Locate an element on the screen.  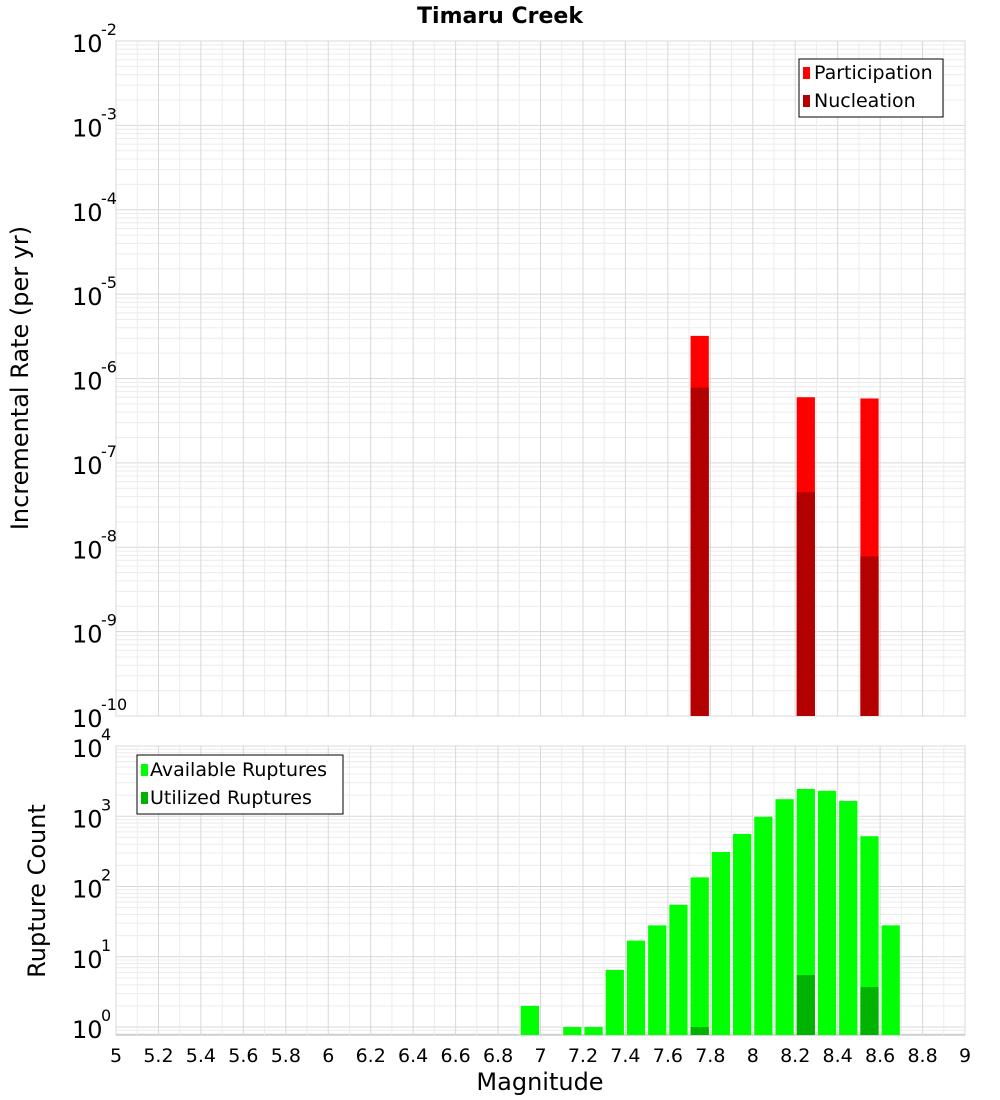
magnitude-tick-label: 5.2 is located at coordinates (158, 1056).